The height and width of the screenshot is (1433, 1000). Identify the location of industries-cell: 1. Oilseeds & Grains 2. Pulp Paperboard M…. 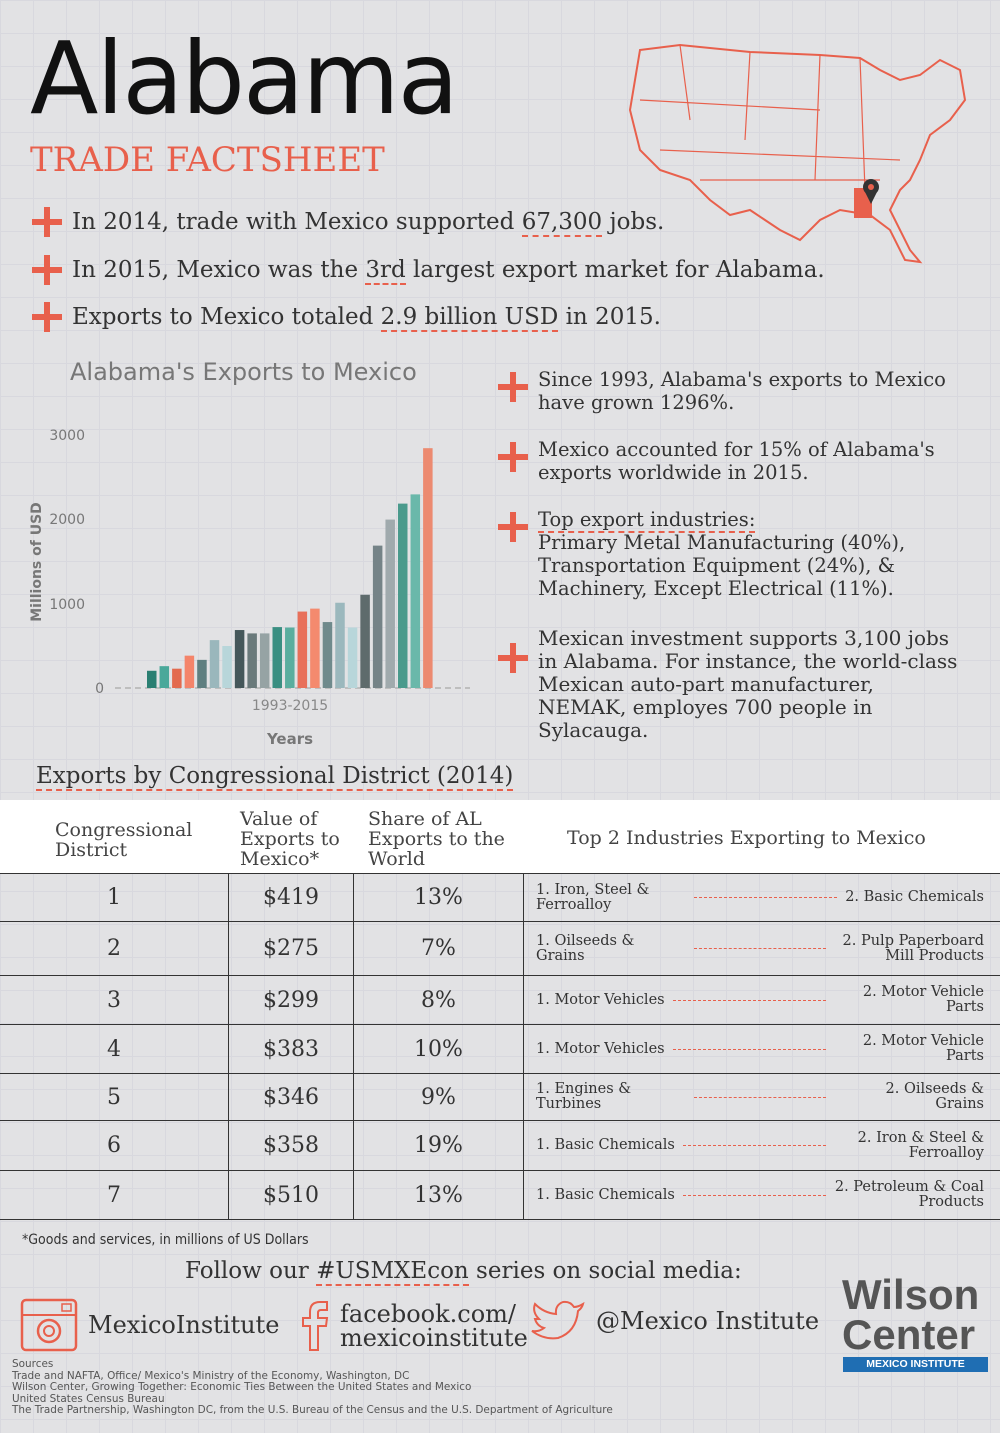
(761, 948).